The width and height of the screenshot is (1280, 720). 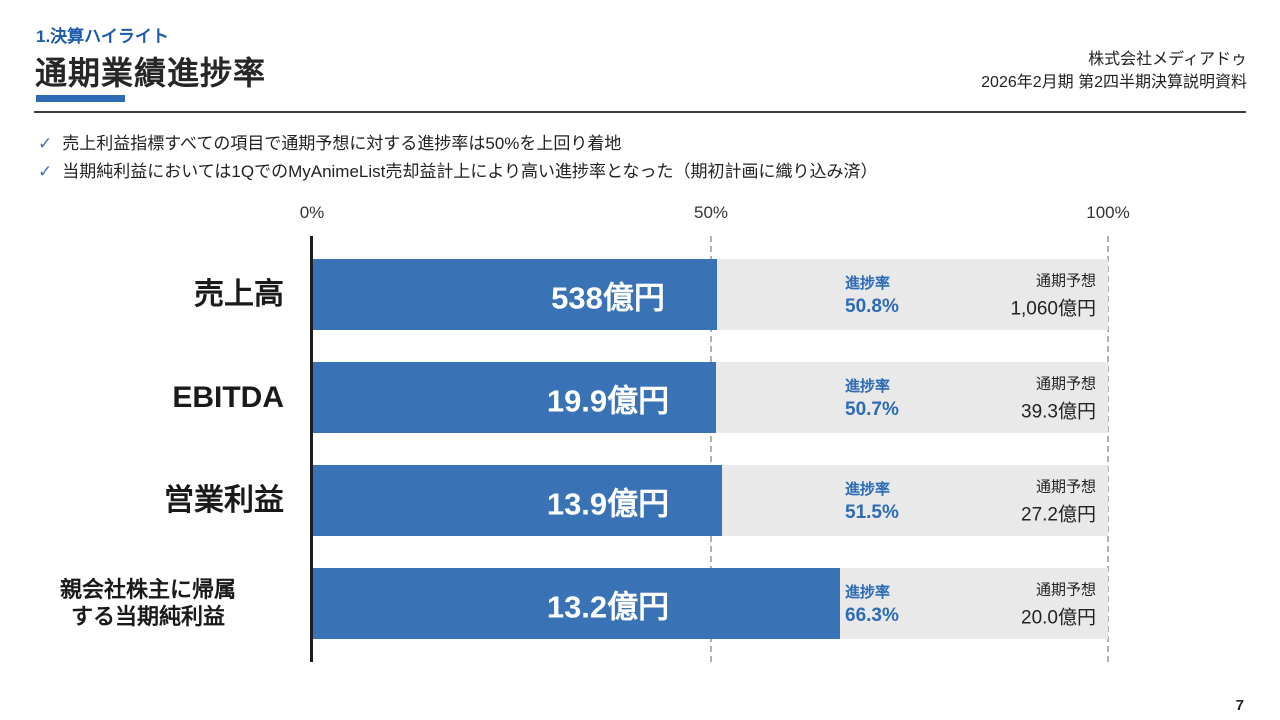 What do you see at coordinates (342, 143) in the screenshot?
I see `bullet-text: 売上利益指標すべての項目で通期予想に対する進捗率は50%を上回り着地` at bounding box center [342, 143].